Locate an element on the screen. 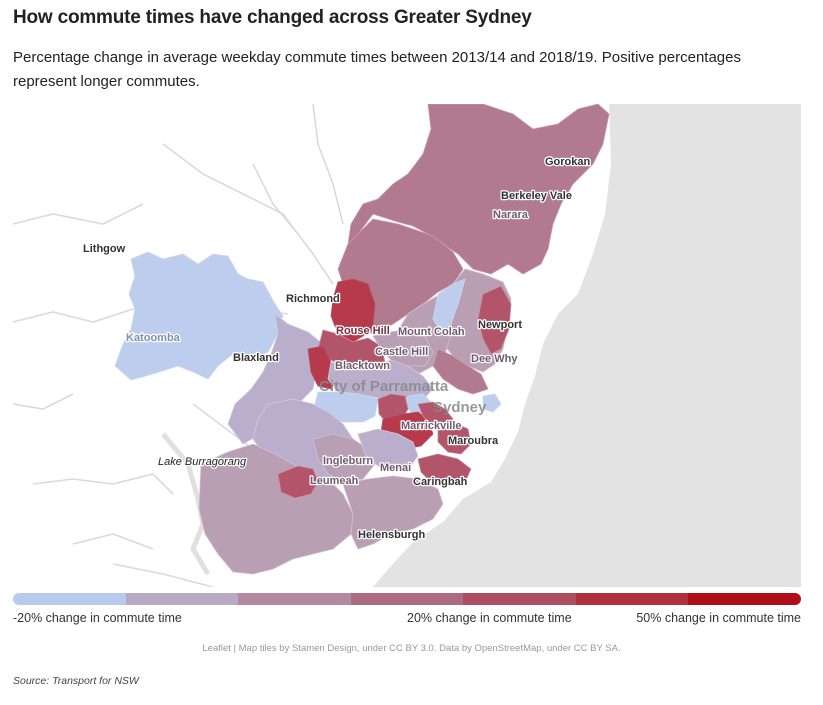 The image size is (823, 705). region-light-north is located at coordinates (449, 305).